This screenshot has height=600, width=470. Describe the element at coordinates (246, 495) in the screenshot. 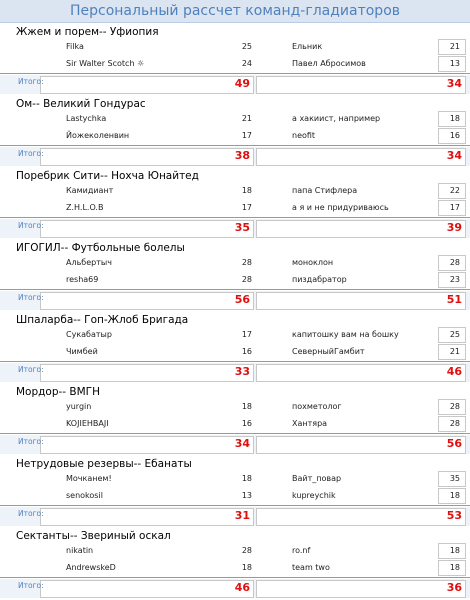

I see `home-score: 13` at that location.